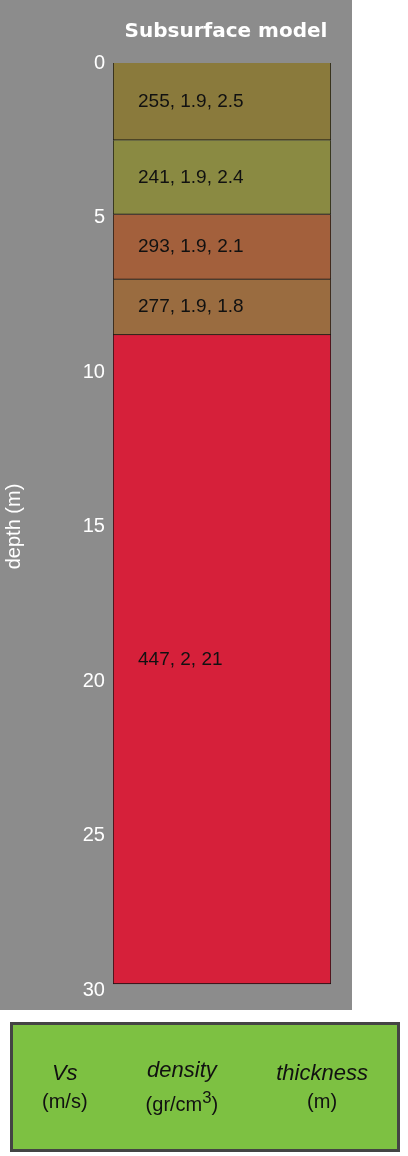  Describe the element at coordinates (93, 679) in the screenshot. I see `y-tick-label: 20` at that location.